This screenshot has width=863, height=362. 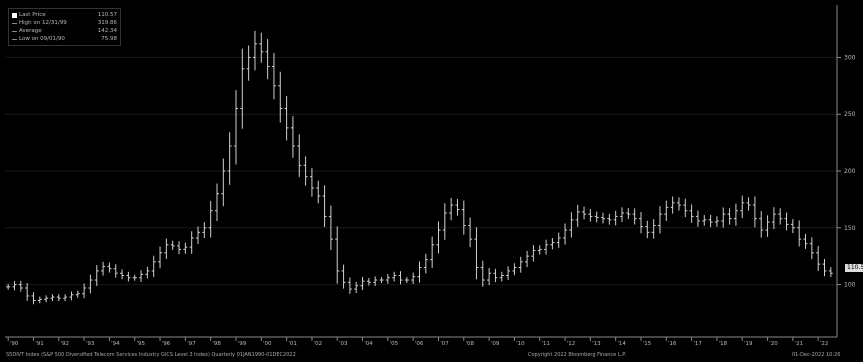 What do you see at coordinates (32, 15) in the screenshot?
I see `legend-last-price-label: Last Price` at bounding box center [32, 15].